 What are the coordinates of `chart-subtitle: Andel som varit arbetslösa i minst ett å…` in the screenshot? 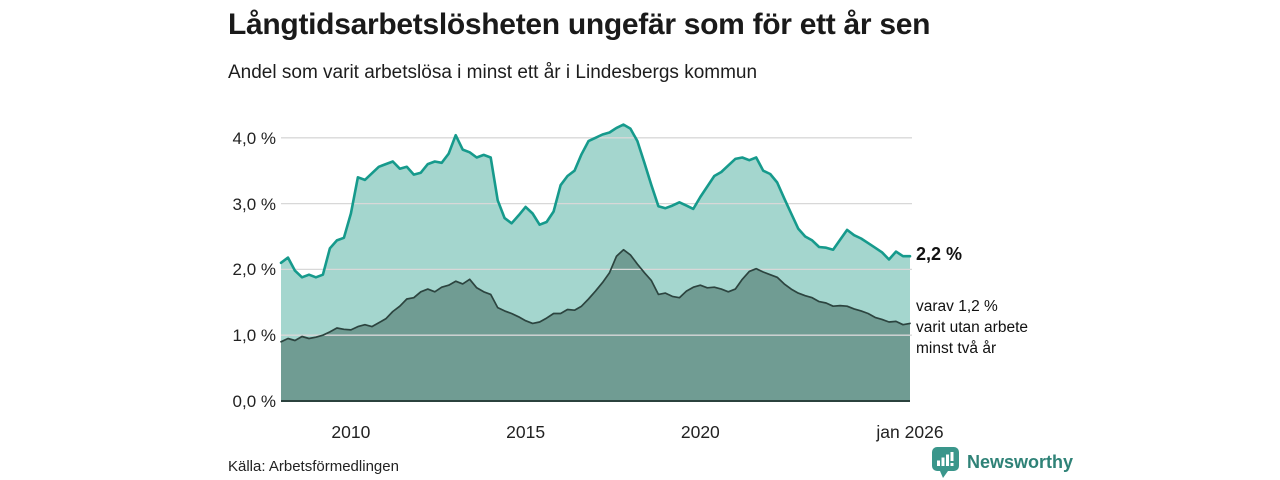 It's located at (493, 72).